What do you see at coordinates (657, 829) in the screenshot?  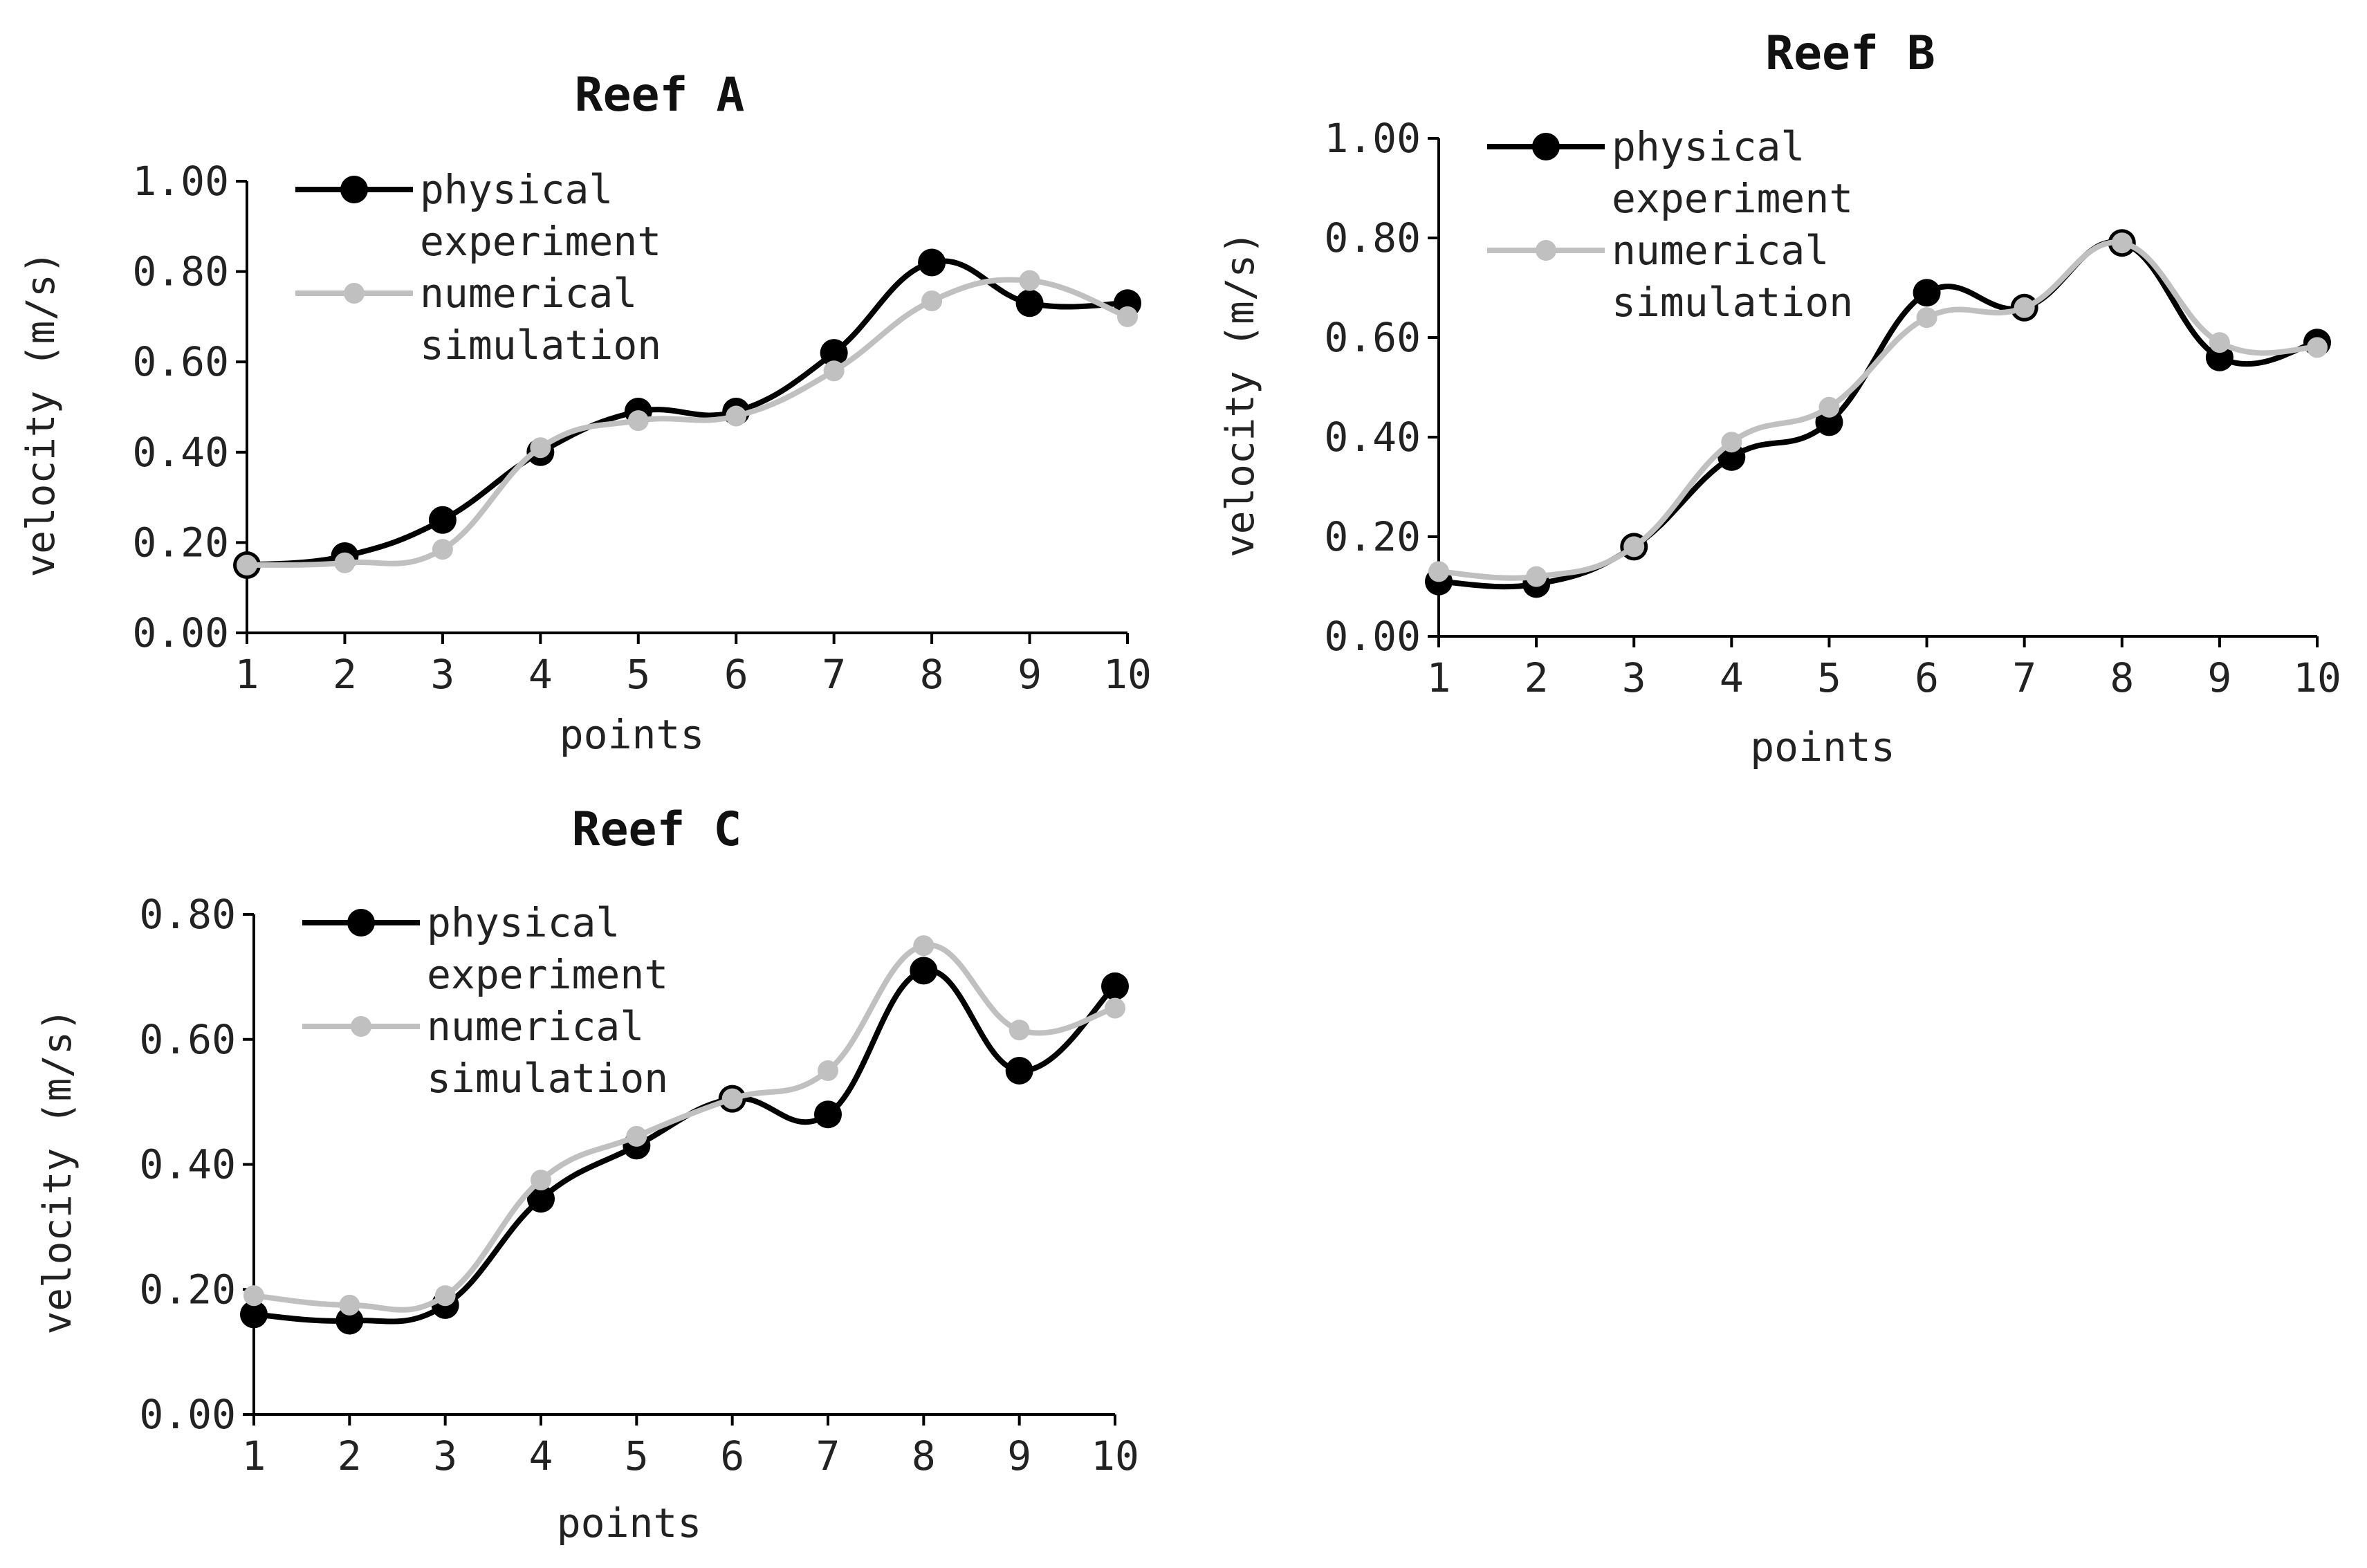 I see `chart-title: Reef C` at bounding box center [657, 829].